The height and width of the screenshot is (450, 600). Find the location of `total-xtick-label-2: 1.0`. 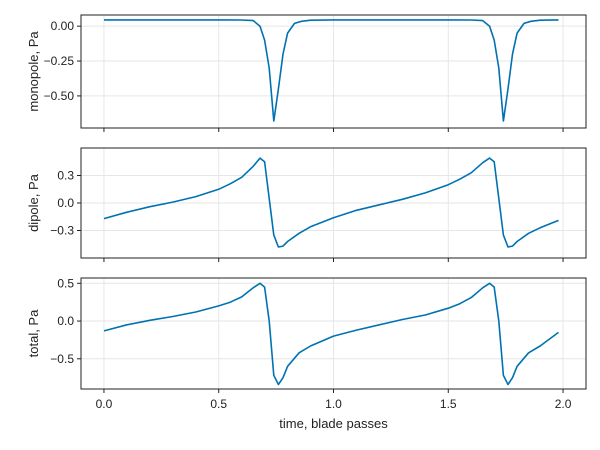

total-xtick-label-2: 1.0 is located at coordinates (333, 404).